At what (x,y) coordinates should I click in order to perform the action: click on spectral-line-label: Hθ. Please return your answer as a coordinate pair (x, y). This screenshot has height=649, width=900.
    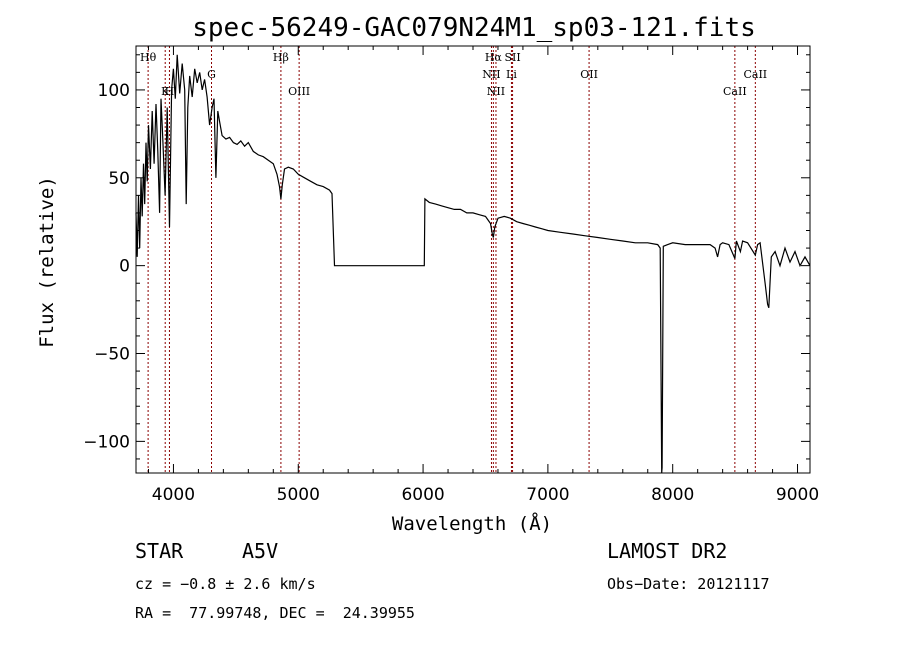
    Looking at the image, I should click on (148, 57).